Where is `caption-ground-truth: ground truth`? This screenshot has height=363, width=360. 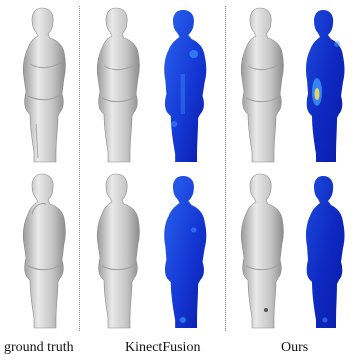 caption-ground-truth: ground truth is located at coordinates (39, 347).